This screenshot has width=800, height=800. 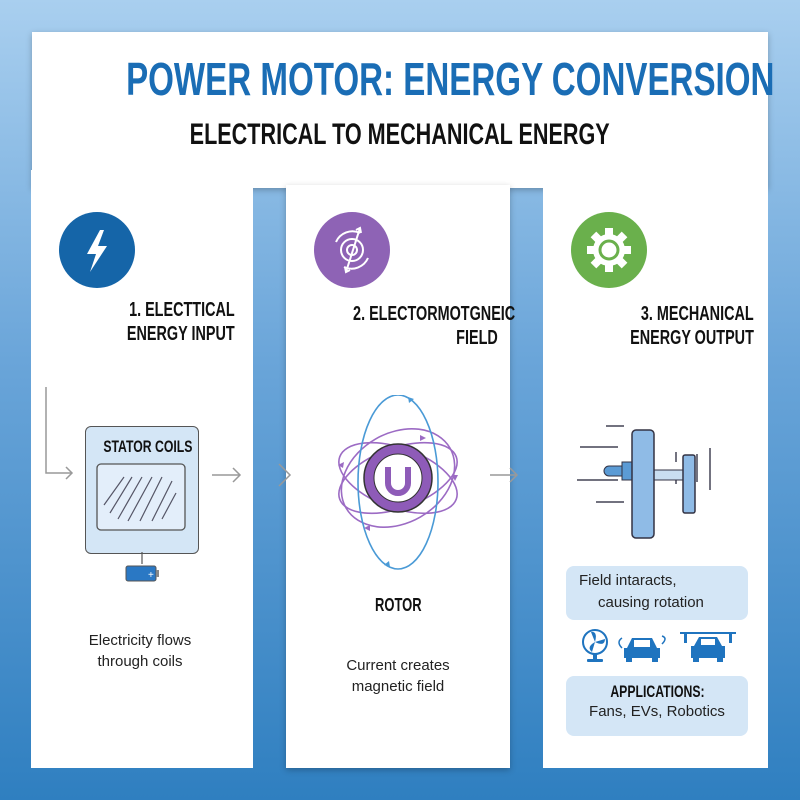 I want to click on electric-car-icon, so click(x=642, y=648).